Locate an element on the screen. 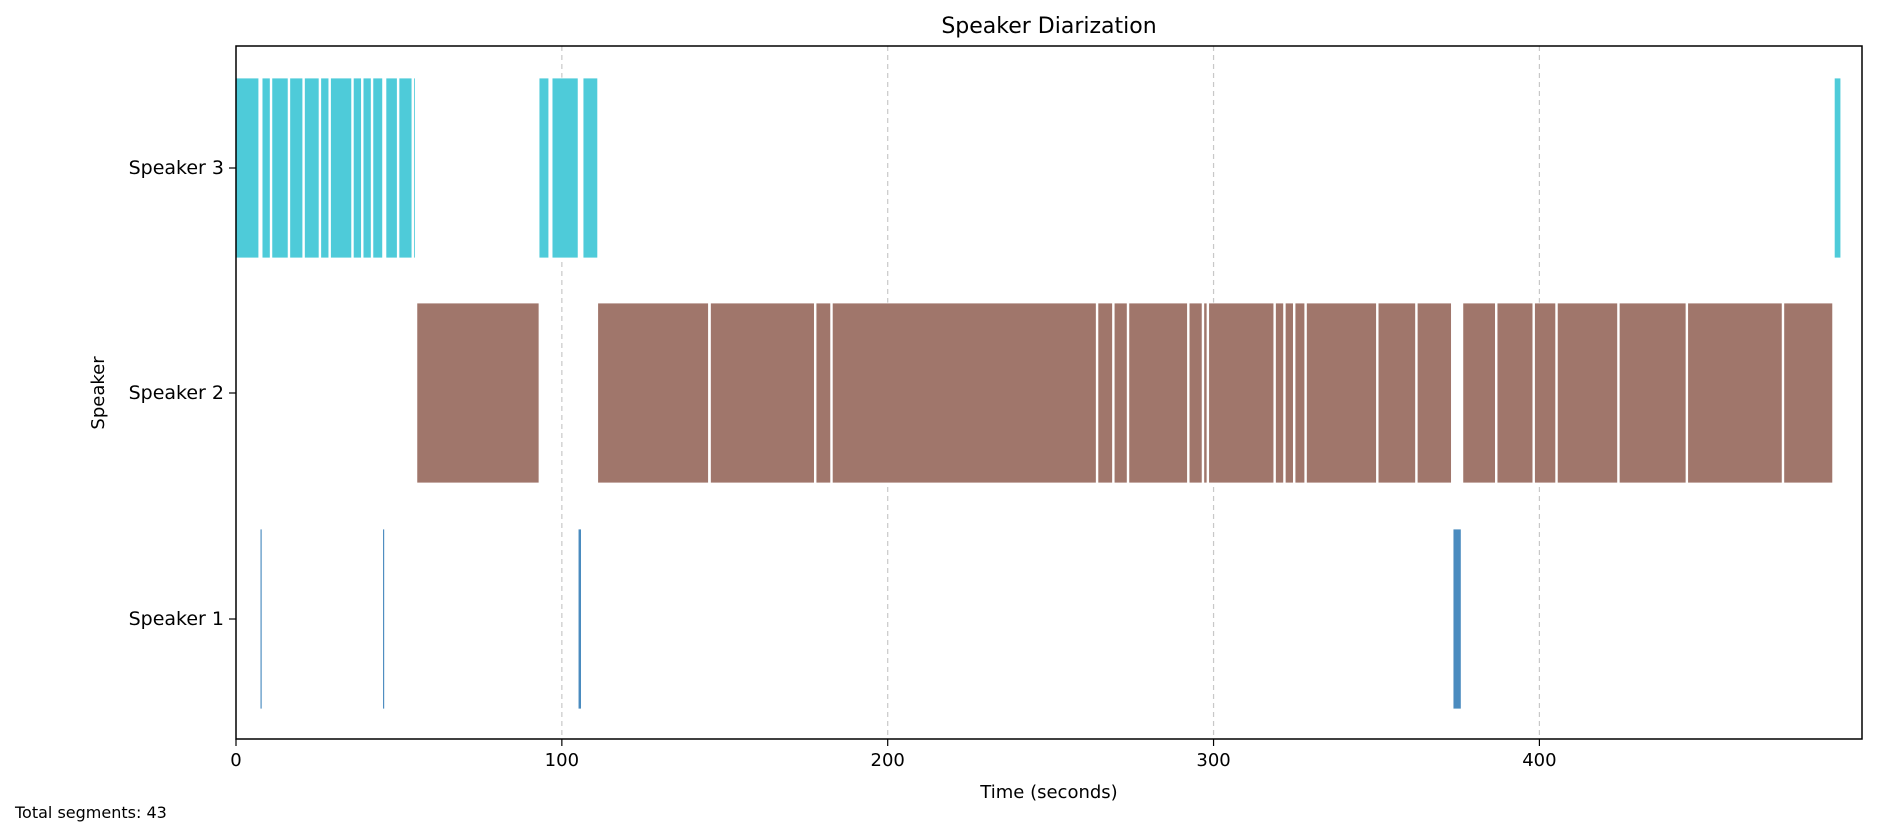 This screenshot has width=1878, height=839. y-tick-label: Speaker 1 is located at coordinates (176, 619).